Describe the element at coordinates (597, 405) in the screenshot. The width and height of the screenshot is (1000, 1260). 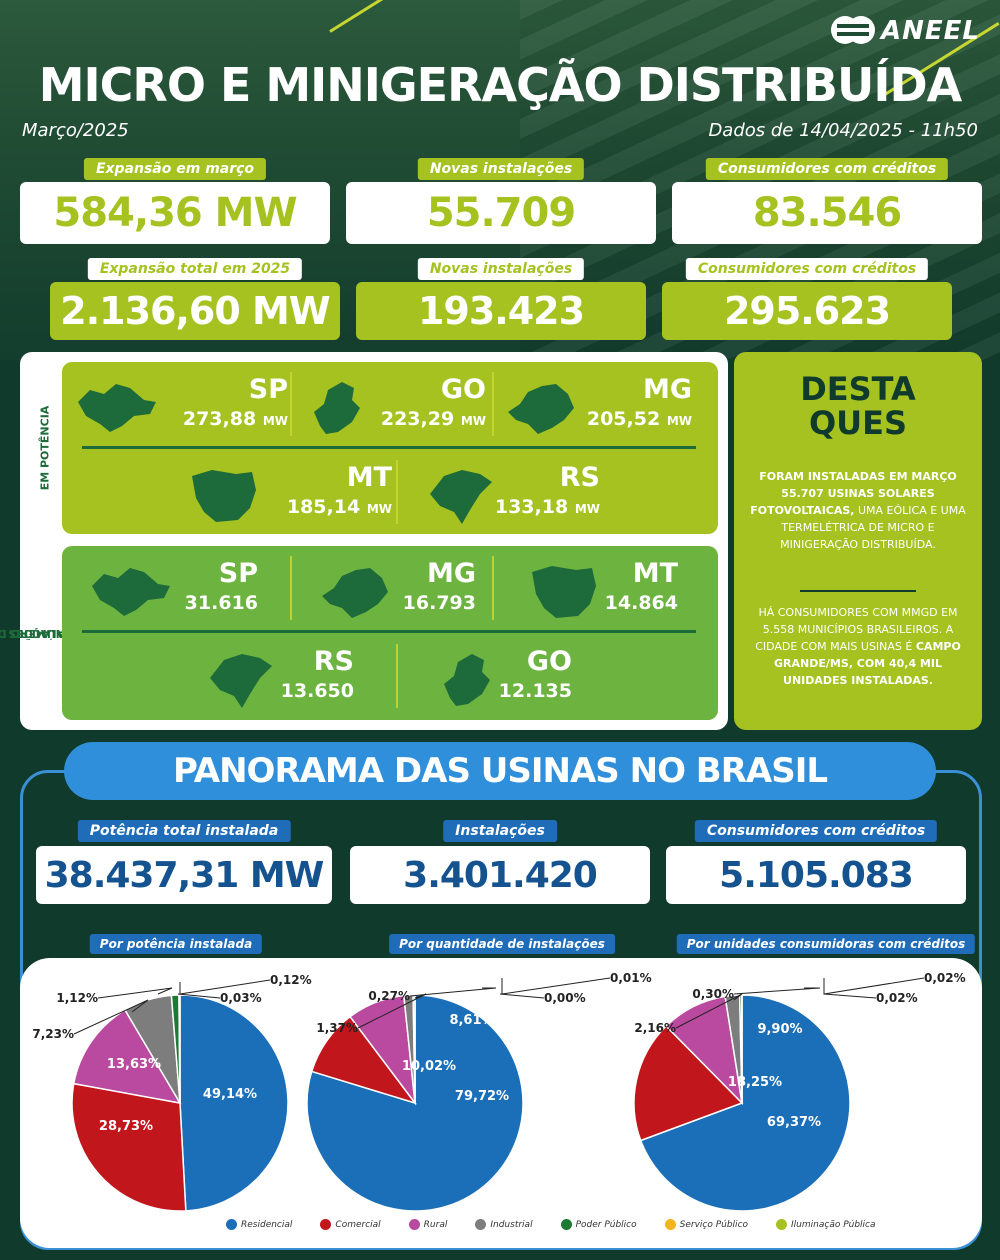
I see `state-card-mg: MG 205,52 MW` at that location.